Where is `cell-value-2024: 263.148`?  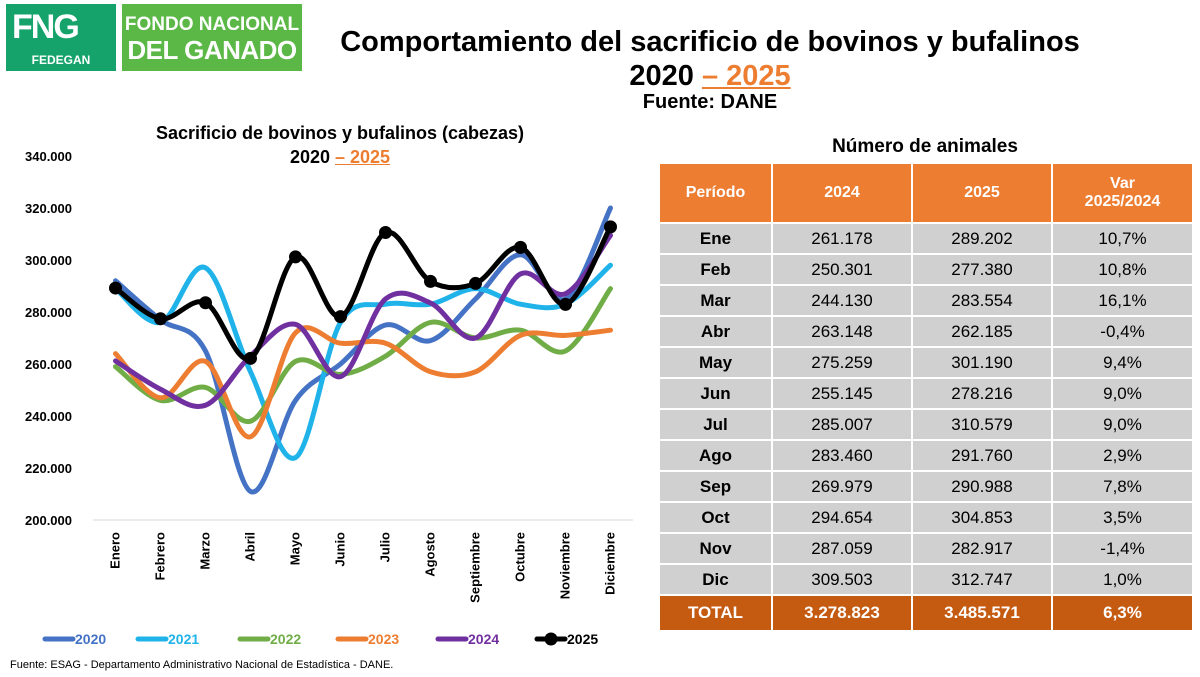
cell-value-2024: 263.148 is located at coordinates (842, 331).